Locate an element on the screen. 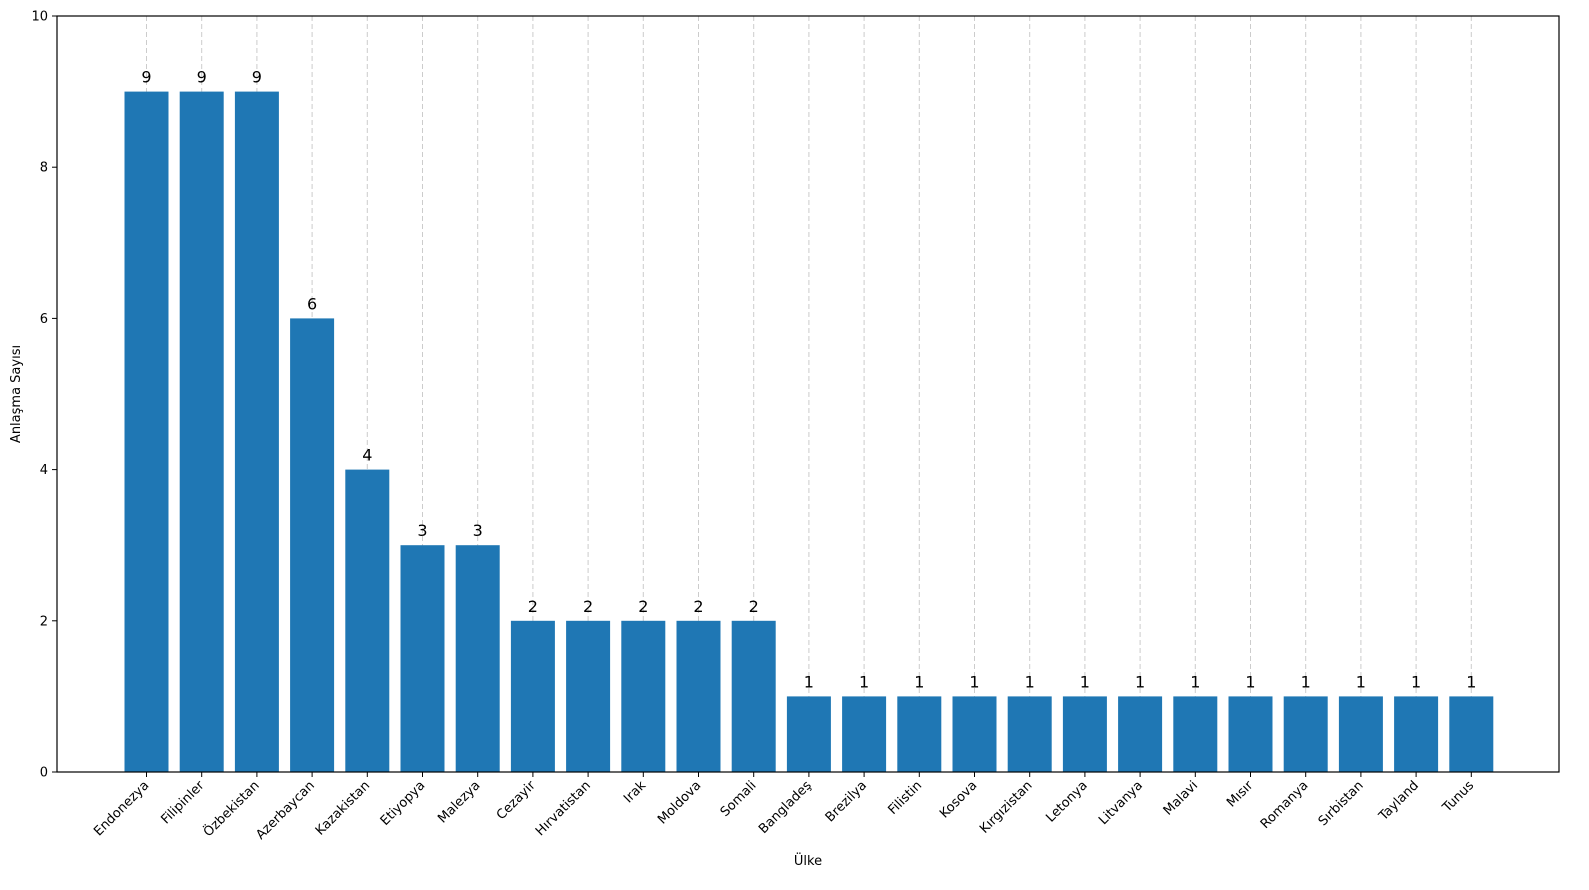 Image resolution: width=1589 pixels, height=890 pixels. x-tick-label: Filistin is located at coordinates (905, 798).